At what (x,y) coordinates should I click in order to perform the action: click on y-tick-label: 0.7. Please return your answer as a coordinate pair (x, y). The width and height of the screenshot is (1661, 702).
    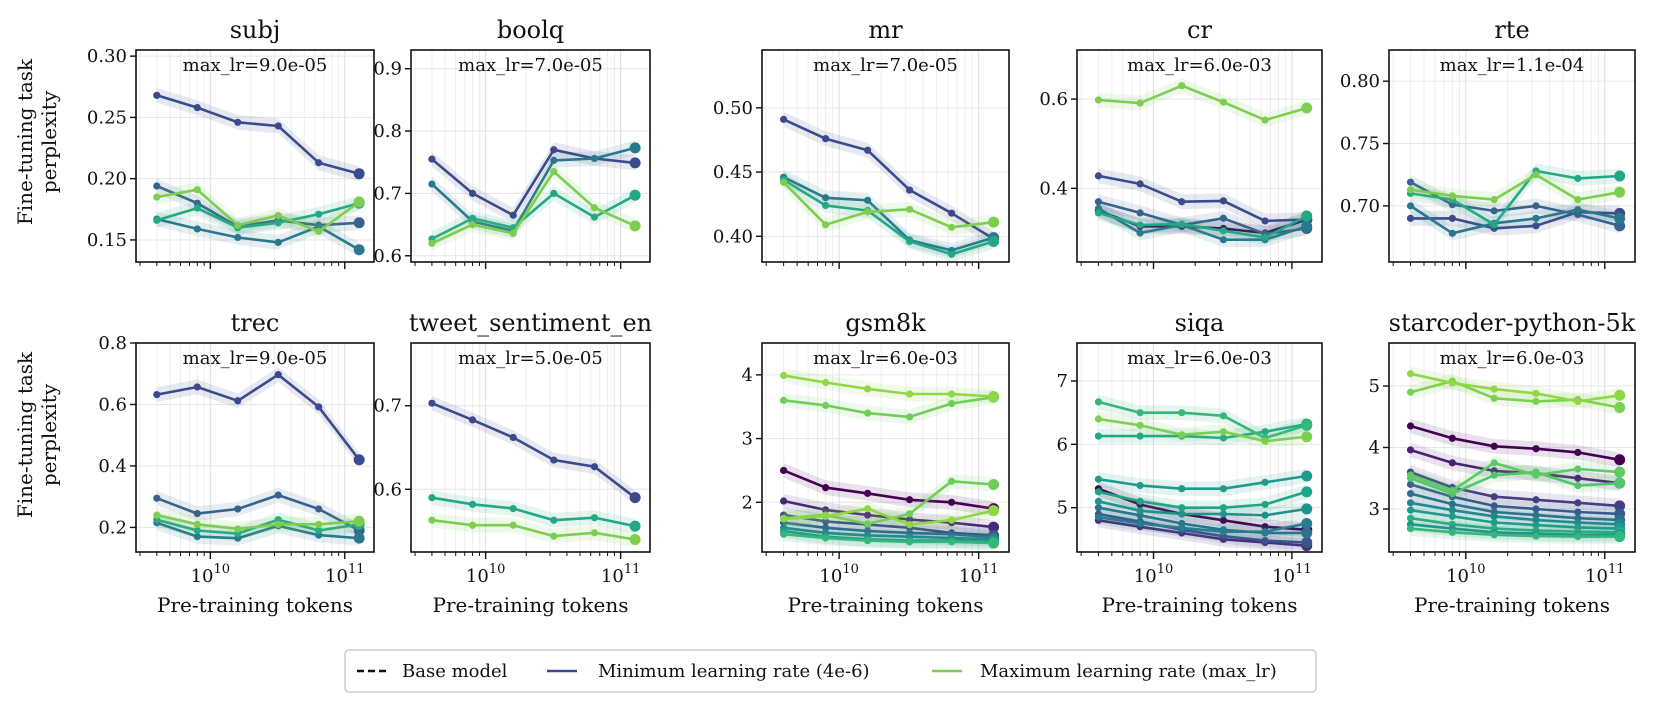
    Looking at the image, I should click on (387, 193).